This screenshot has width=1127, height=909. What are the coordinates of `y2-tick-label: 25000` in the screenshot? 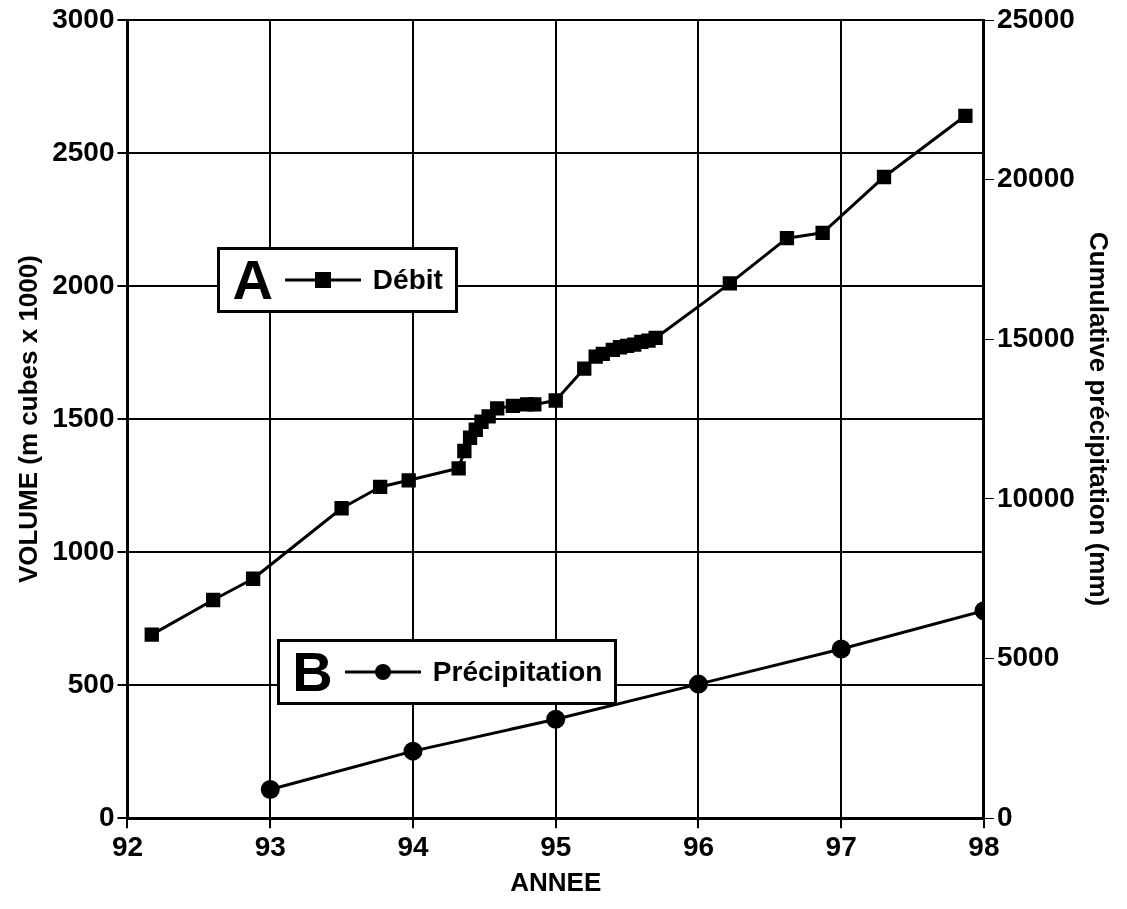 It's located at (1035, 18).